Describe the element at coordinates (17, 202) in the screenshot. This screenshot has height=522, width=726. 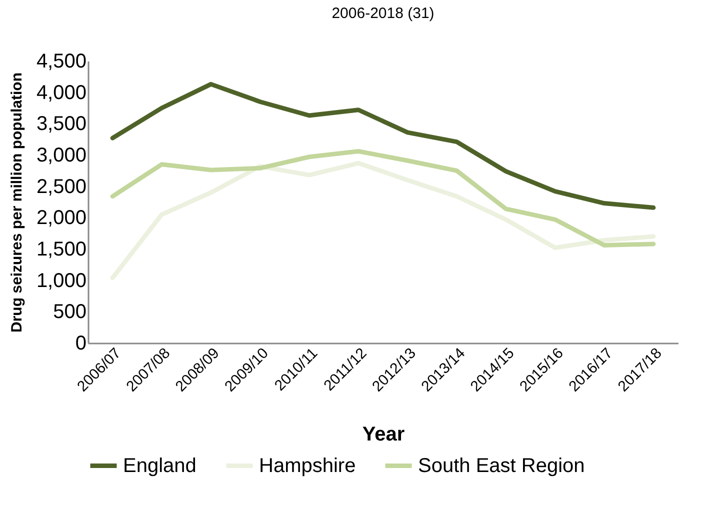
I see `y-axis-title: Drug seizures per million population` at that location.